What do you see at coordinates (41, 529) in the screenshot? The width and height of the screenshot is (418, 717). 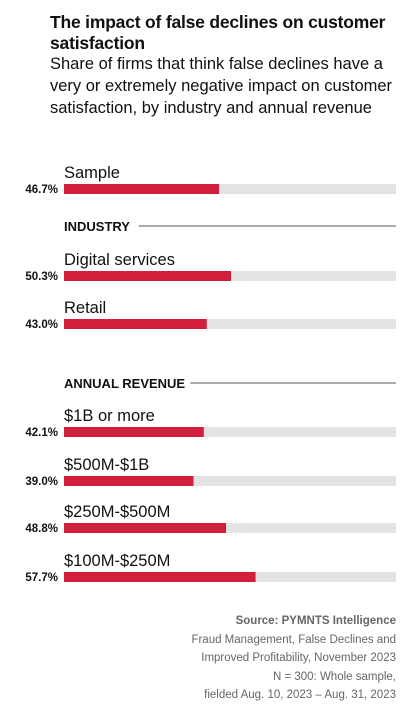 I see `data-label: 48.8%` at bounding box center [41, 529].